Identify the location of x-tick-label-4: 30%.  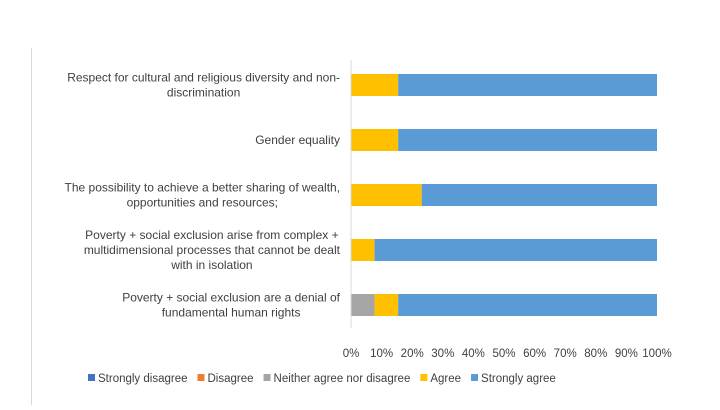
(442, 354).